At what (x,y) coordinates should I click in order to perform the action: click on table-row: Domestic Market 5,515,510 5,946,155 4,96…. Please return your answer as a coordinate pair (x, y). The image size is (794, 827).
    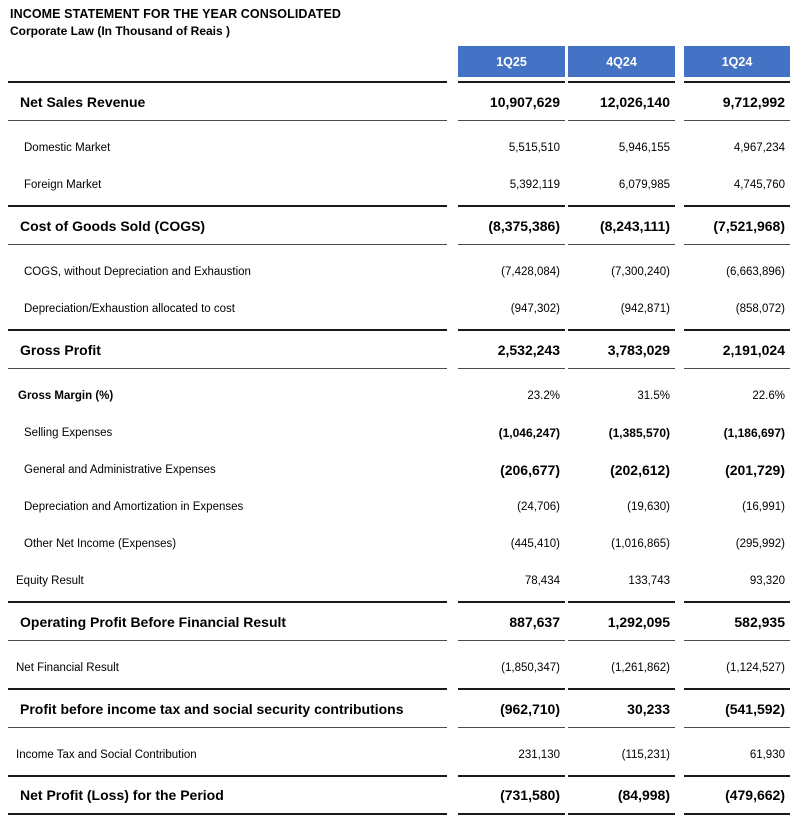
    Looking at the image, I should click on (397, 147).